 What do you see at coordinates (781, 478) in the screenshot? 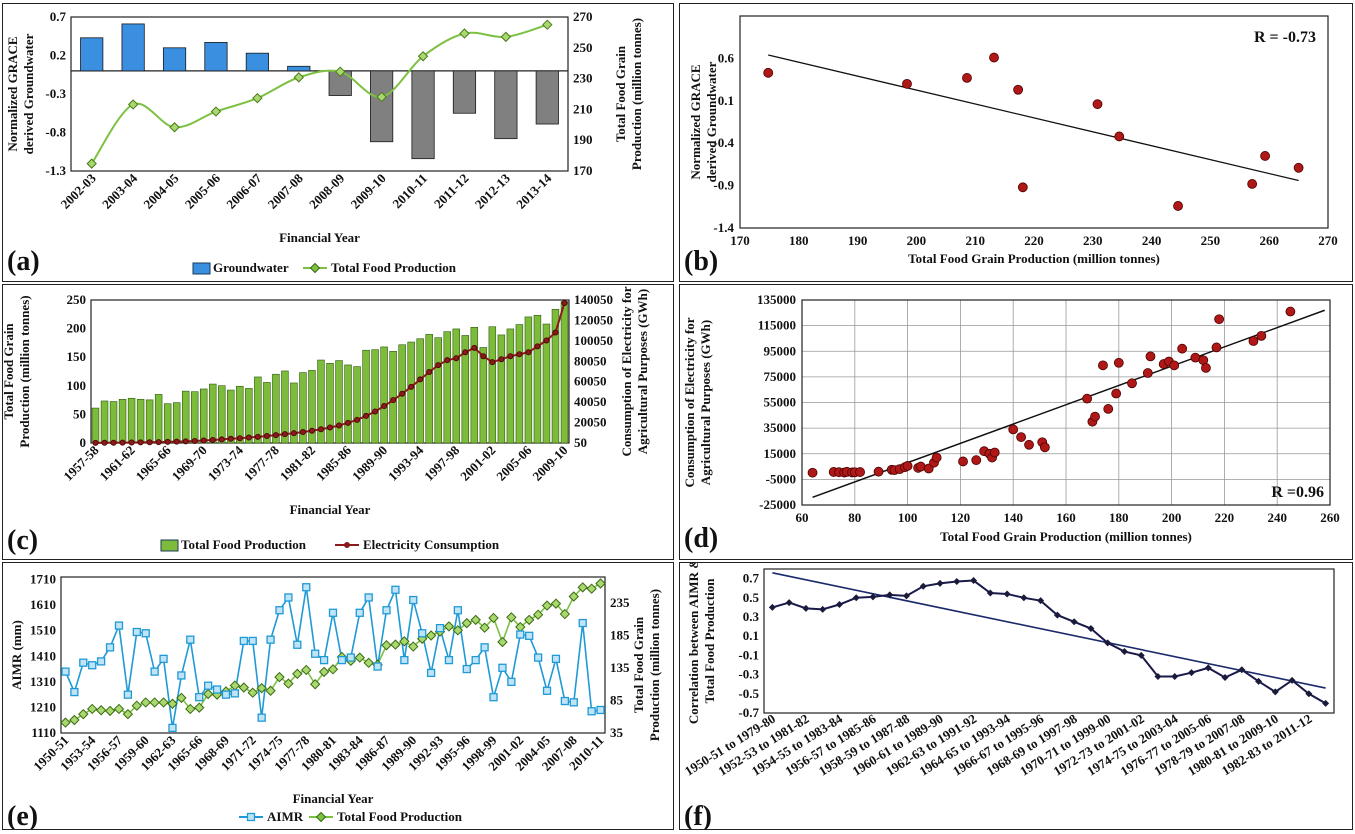
I see `y-tick-label: -5000` at bounding box center [781, 478].